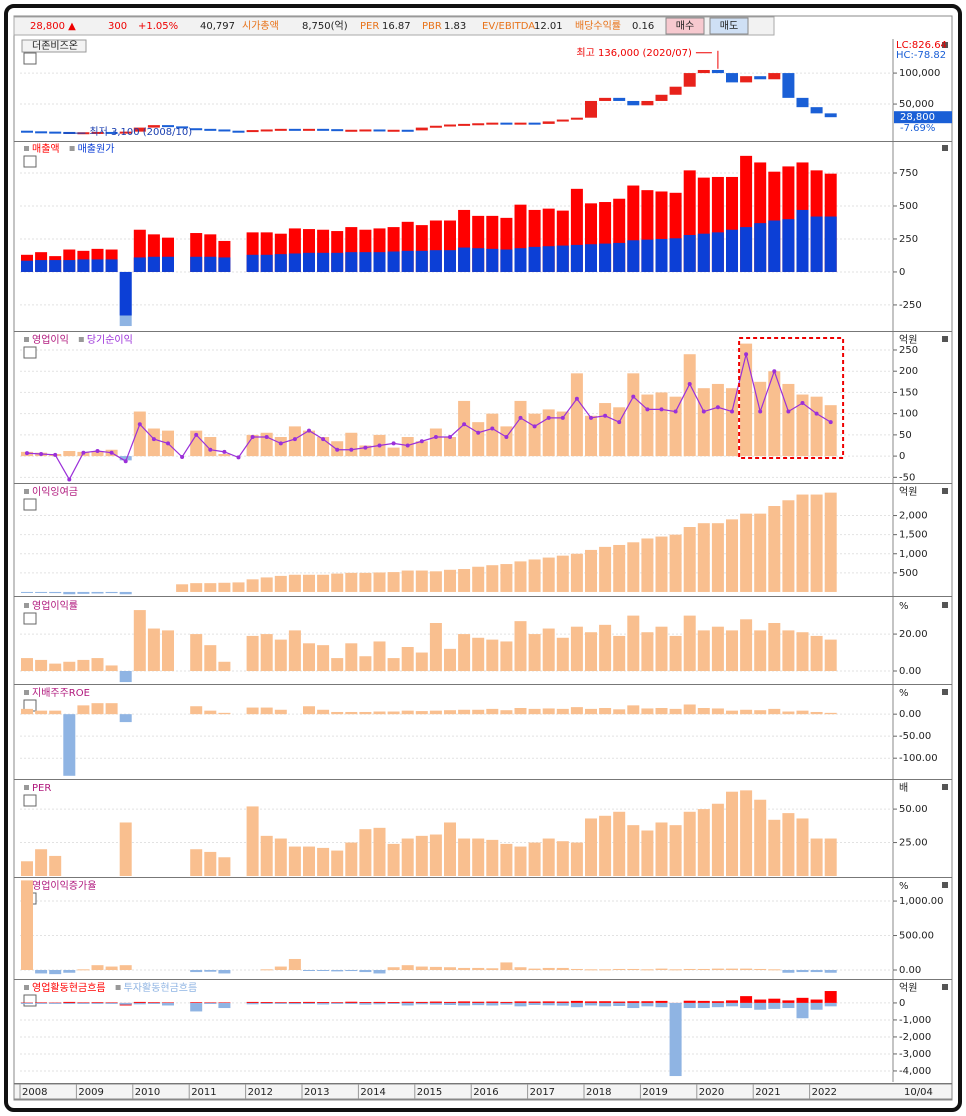 Image resolution: width=966 pixels, height=1116 pixels. What do you see at coordinates (394, 26) in the screenshot?
I see `header-bar` at bounding box center [394, 26].